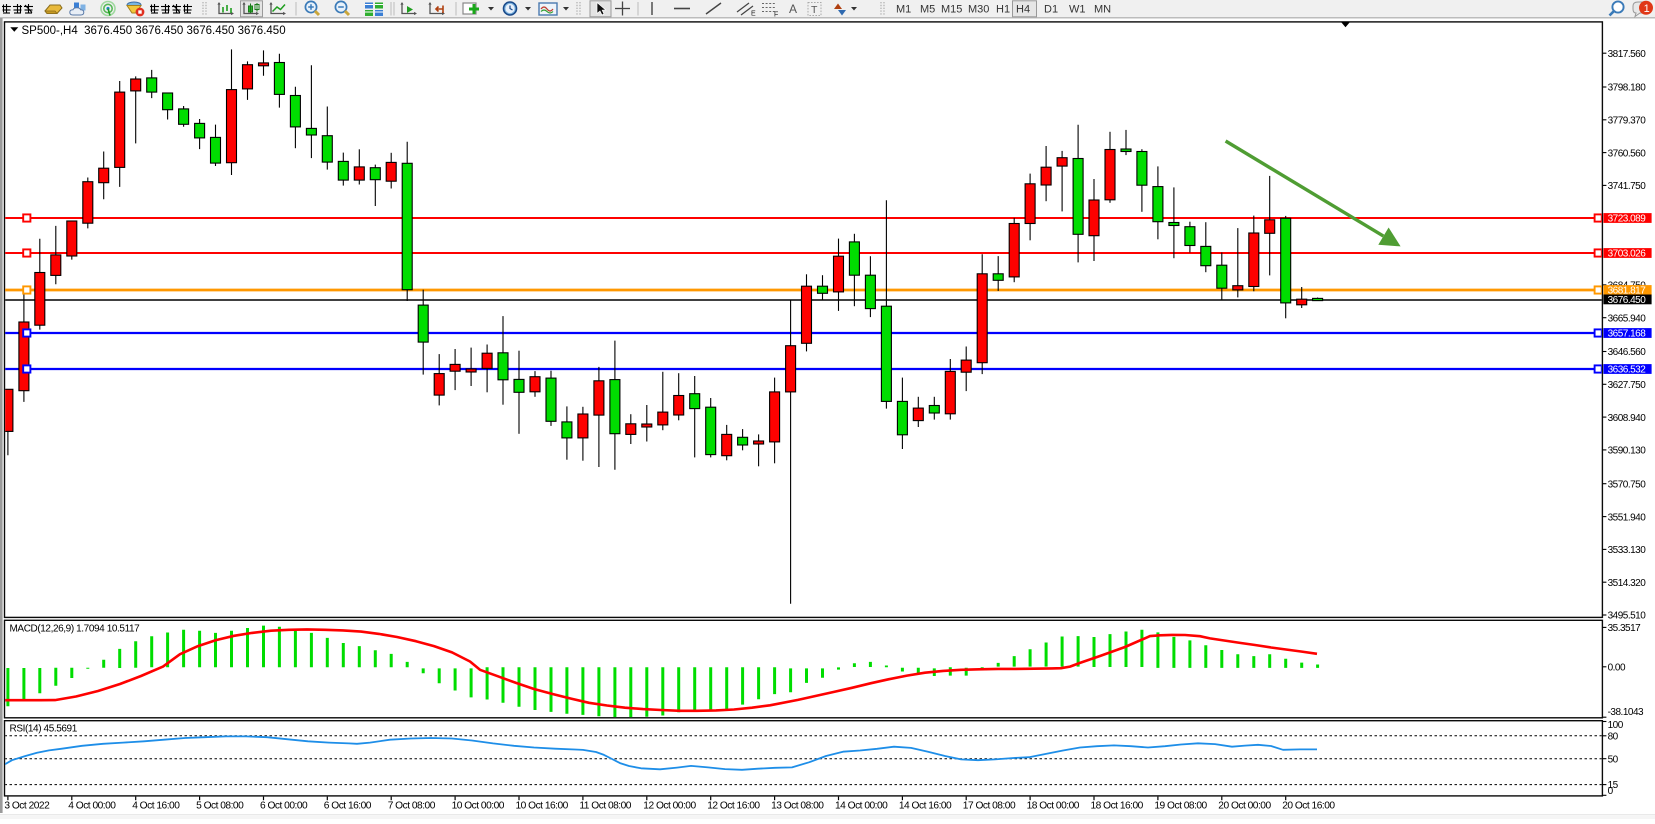 Image resolution: width=1655 pixels, height=824 pixels. What do you see at coordinates (1616, 725) in the screenshot?
I see `svg-text: 100` at bounding box center [1616, 725].